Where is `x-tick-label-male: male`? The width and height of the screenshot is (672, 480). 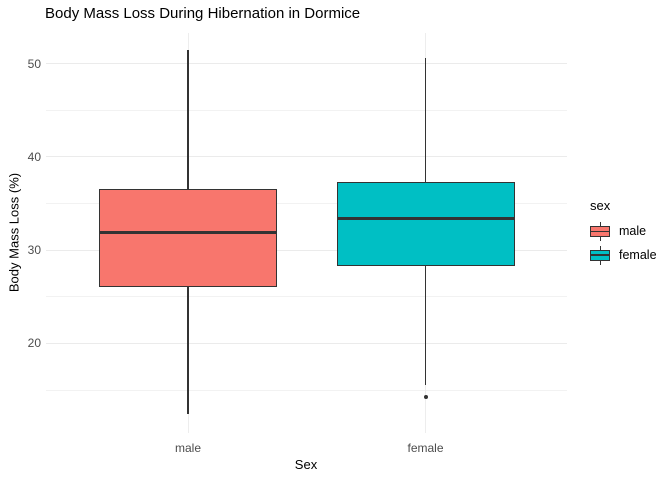
x-tick-label-male: male is located at coordinates (187, 448).